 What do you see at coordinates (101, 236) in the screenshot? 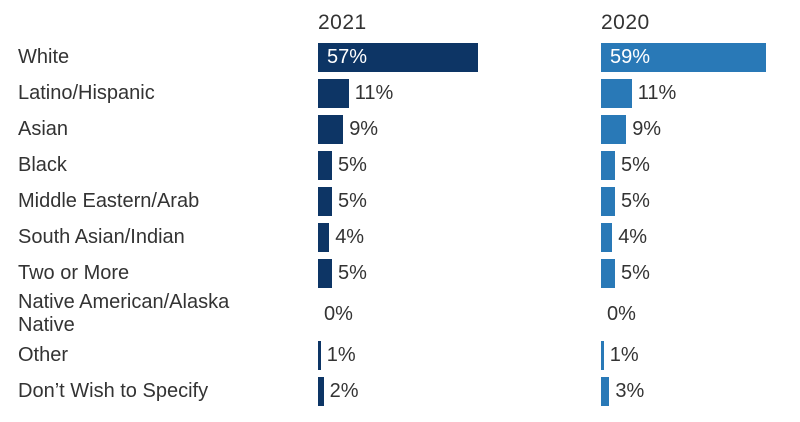
I see `category-label: South Asian/Indian` at bounding box center [101, 236].